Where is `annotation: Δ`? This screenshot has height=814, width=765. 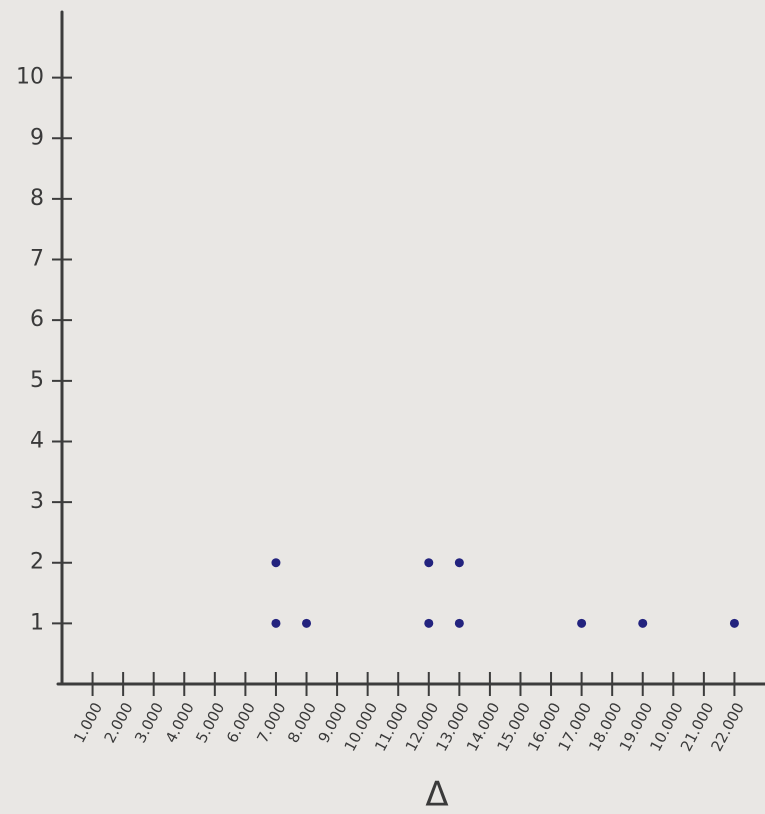 annotation: Δ is located at coordinates (436, 794).